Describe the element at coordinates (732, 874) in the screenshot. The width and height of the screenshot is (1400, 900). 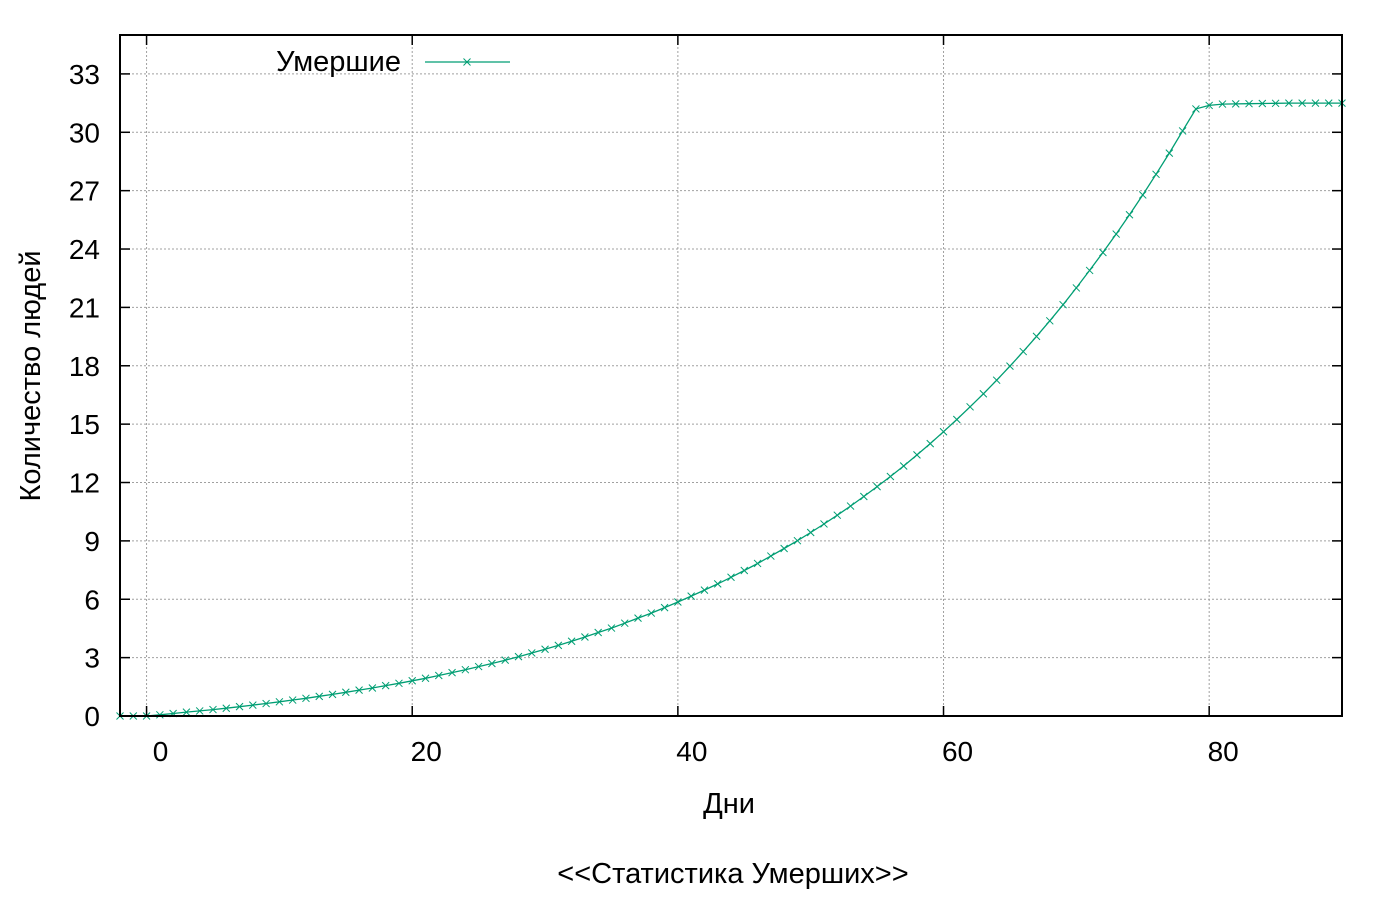
I see `chart-title: <<Статистика Умерших>>` at that location.